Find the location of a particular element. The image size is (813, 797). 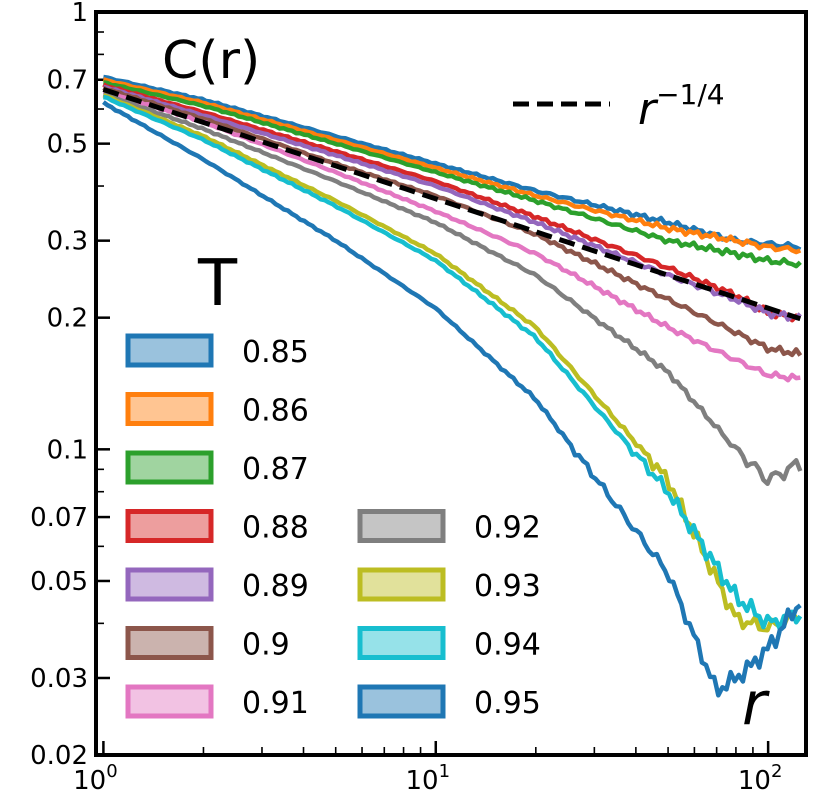

legend-label-0.89: 0.89 is located at coordinates (275, 586).